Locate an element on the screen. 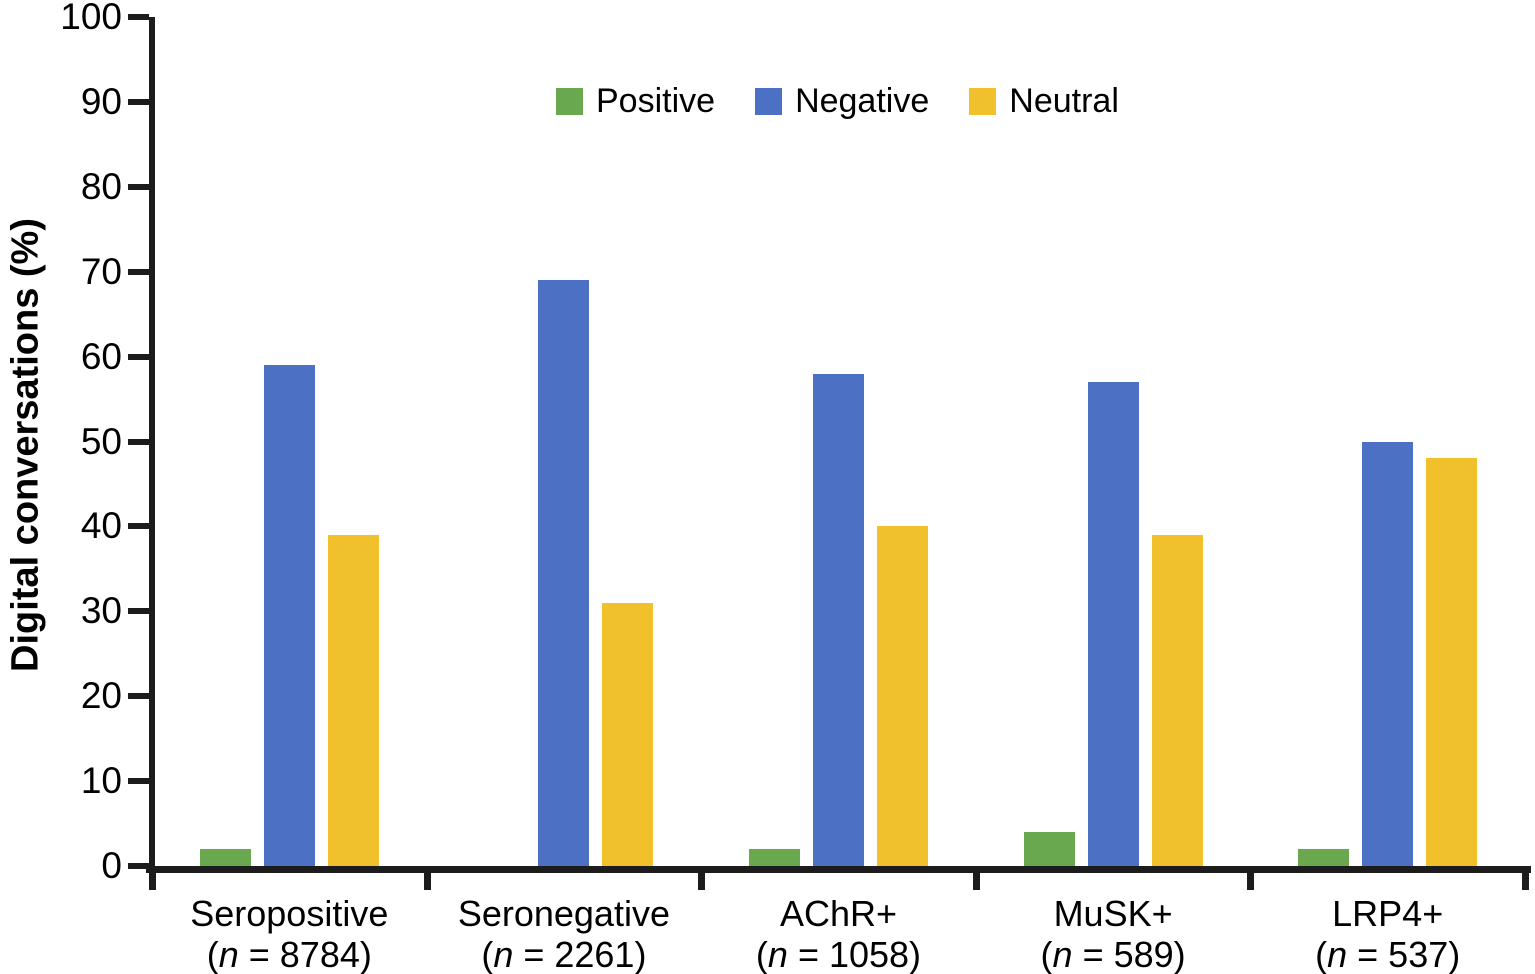 The height and width of the screenshot is (974, 1535). legend-swatch-positive is located at coordinates (569, 101).